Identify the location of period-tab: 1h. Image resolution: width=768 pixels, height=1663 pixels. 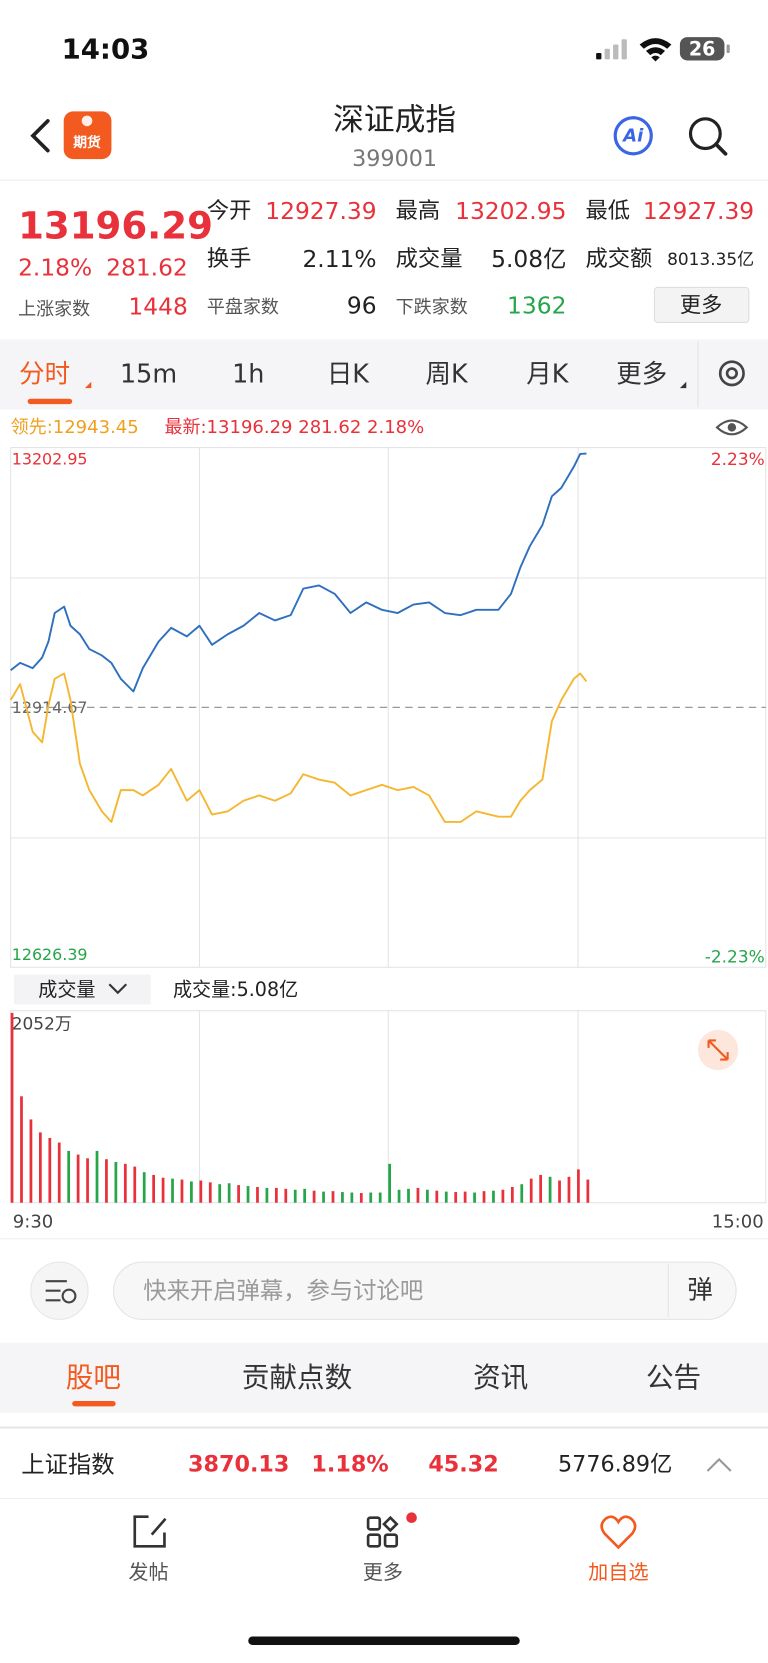
(248, 374).